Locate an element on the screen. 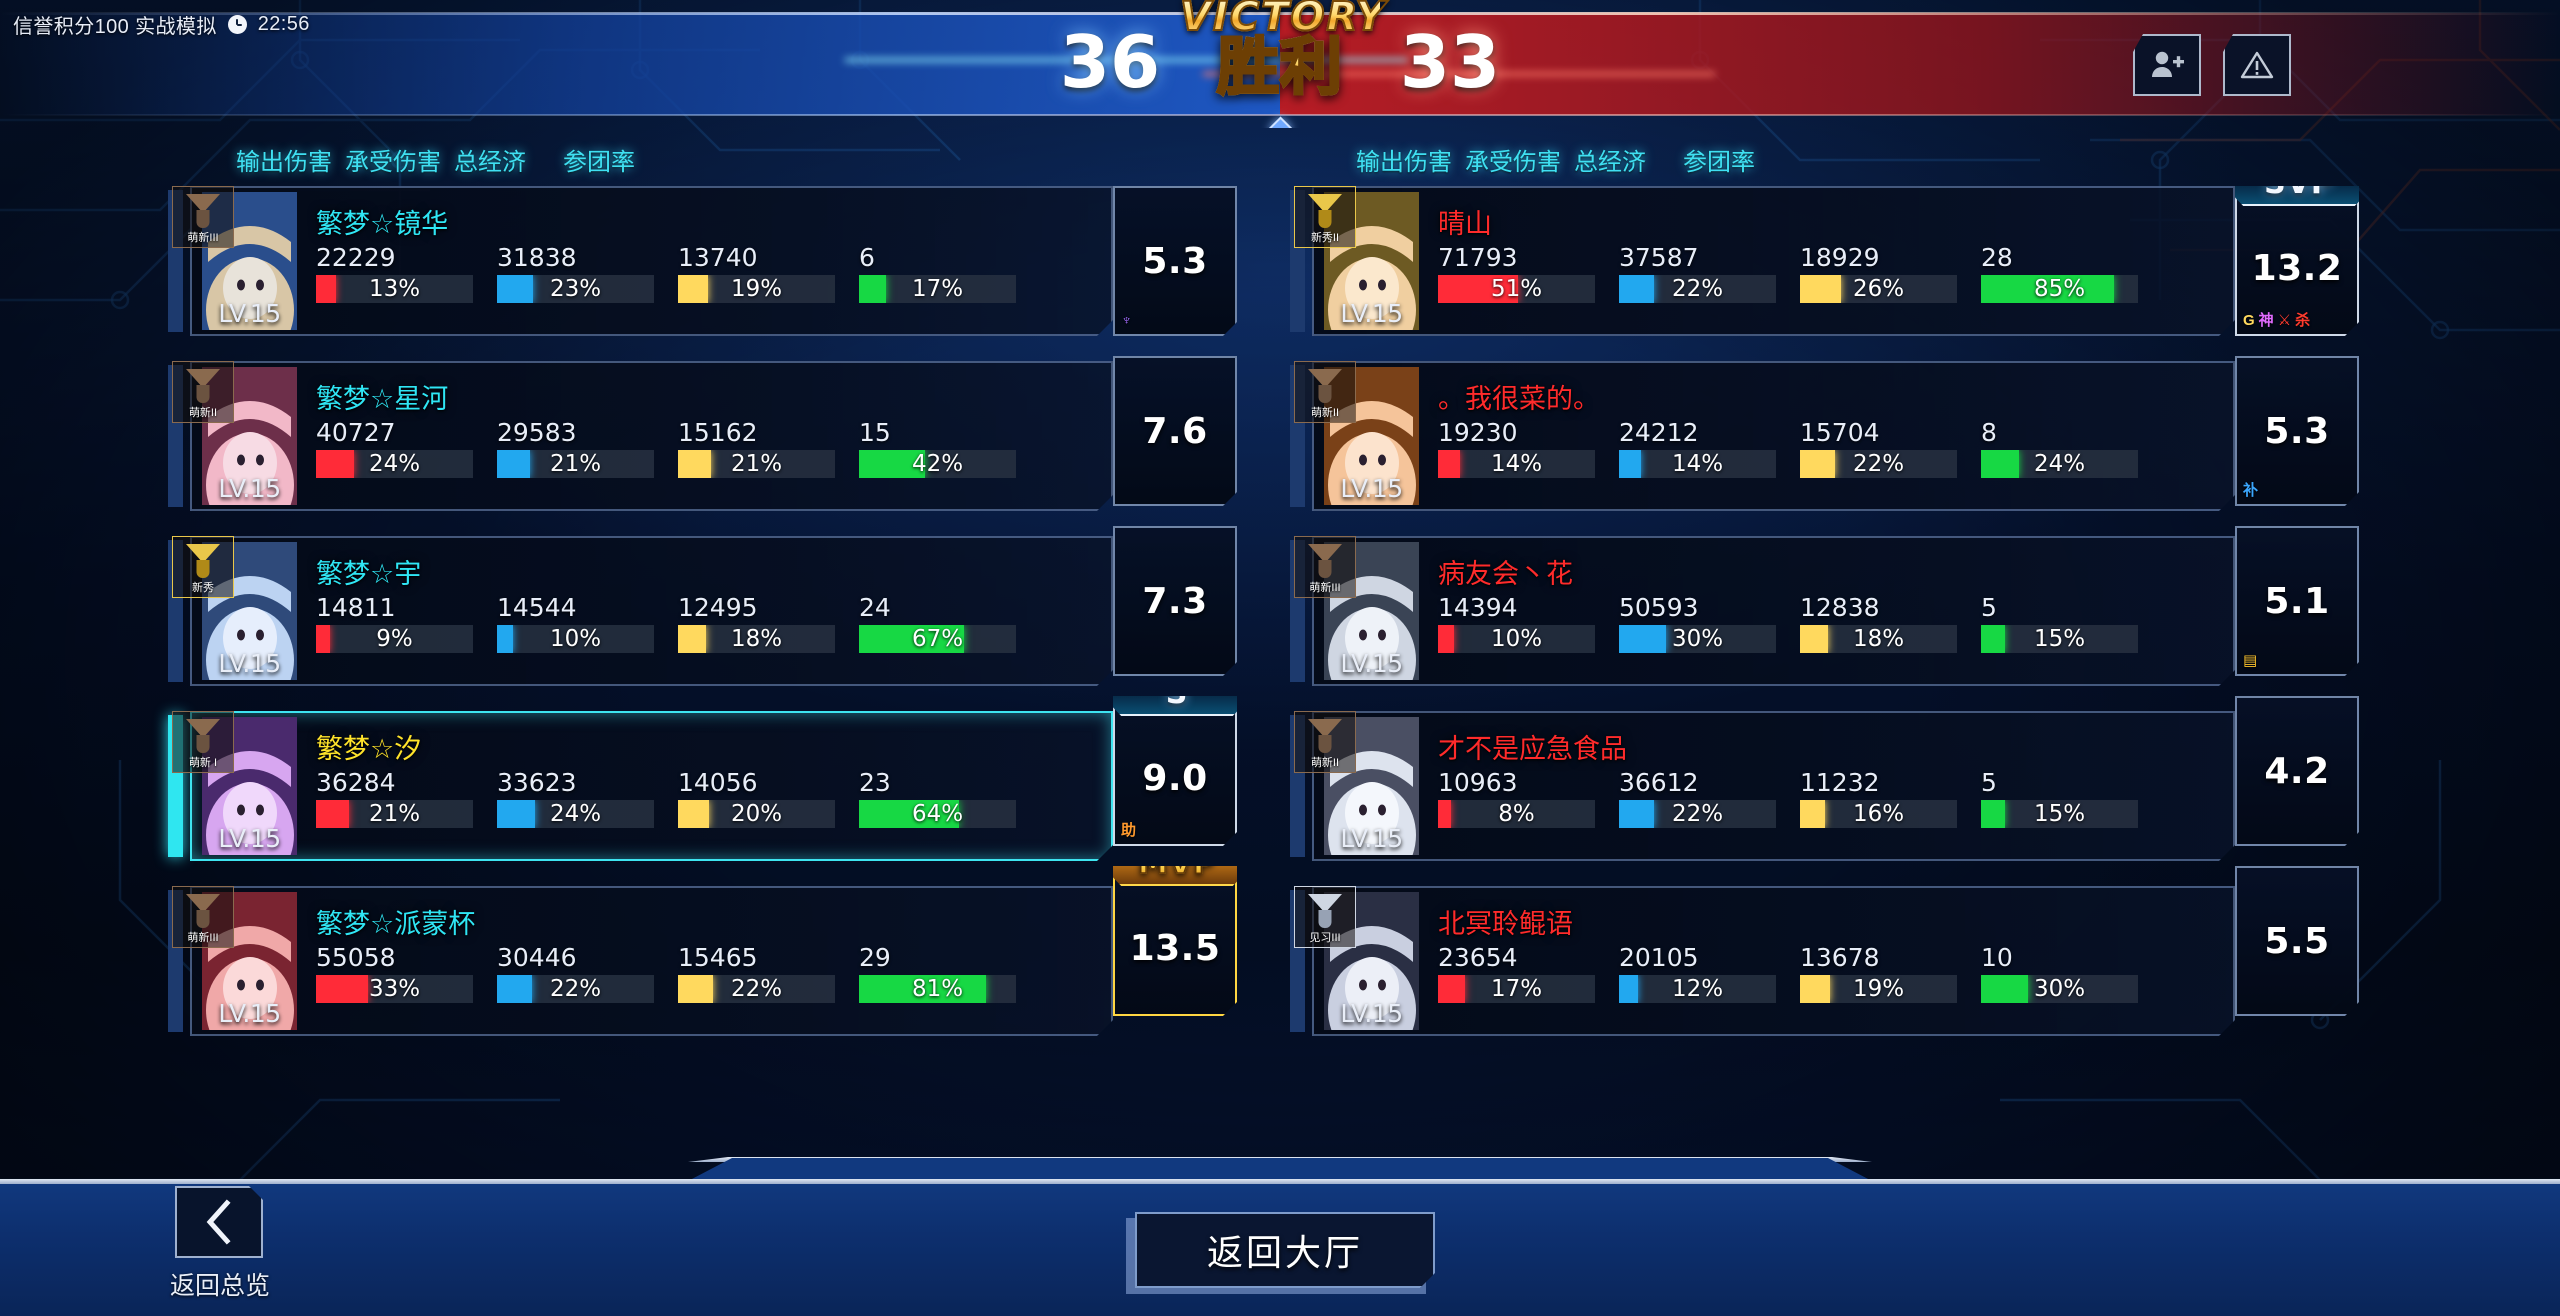 This screenshot has width=2560, height=1316. stat-cell: 31838 23% is located at coordinates (587, 273).